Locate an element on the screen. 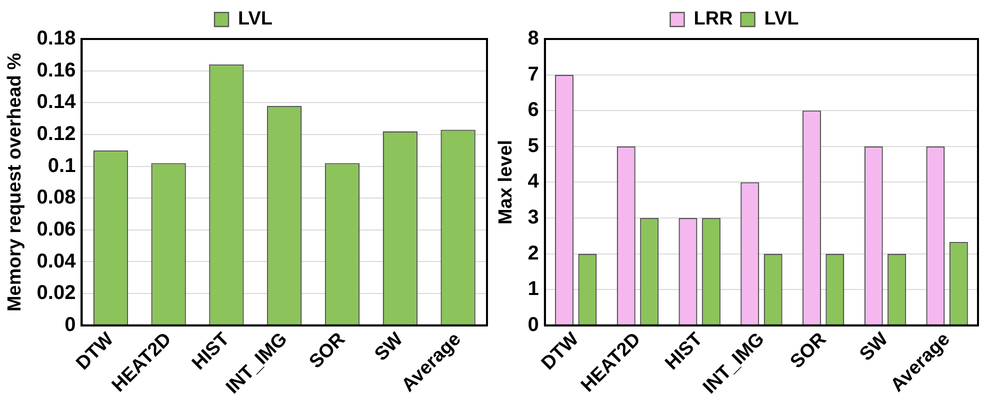 The width and height of the screenshot is (983, 402). y-tick-label: 3 is located at coordinates (533, 217).